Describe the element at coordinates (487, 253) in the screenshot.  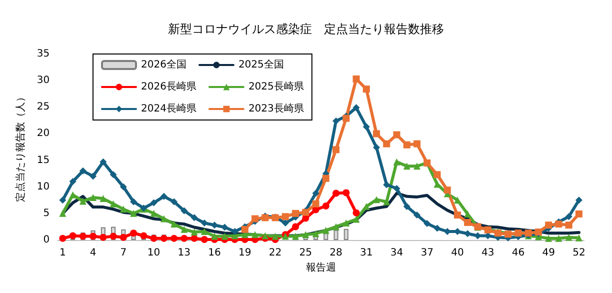
I see `x-tick-label: 43` at that location.